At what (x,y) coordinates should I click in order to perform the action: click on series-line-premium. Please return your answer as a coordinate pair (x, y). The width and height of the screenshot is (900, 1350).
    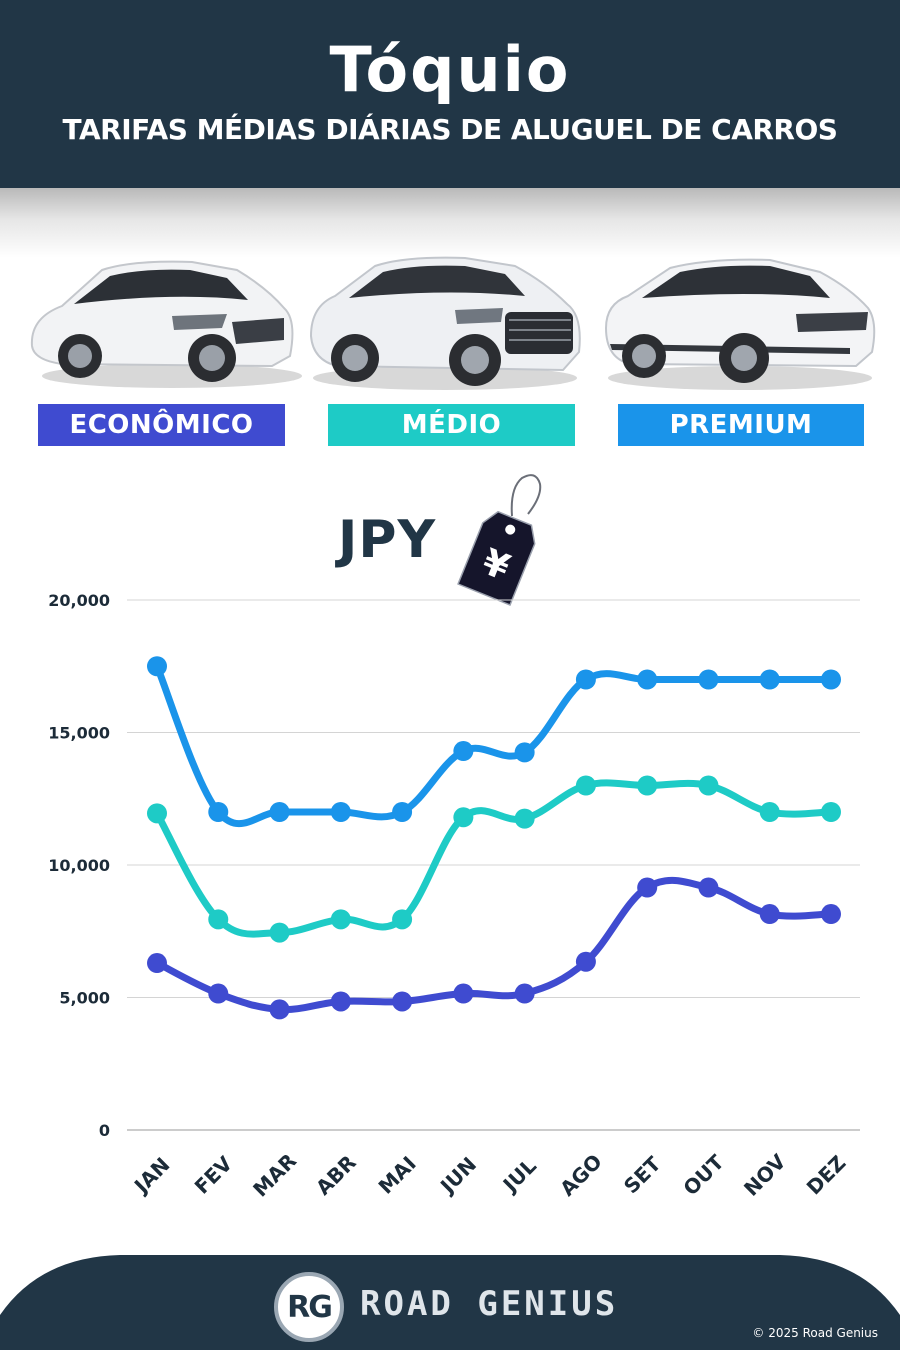
    Looking at the image, I should click on (494, 745).